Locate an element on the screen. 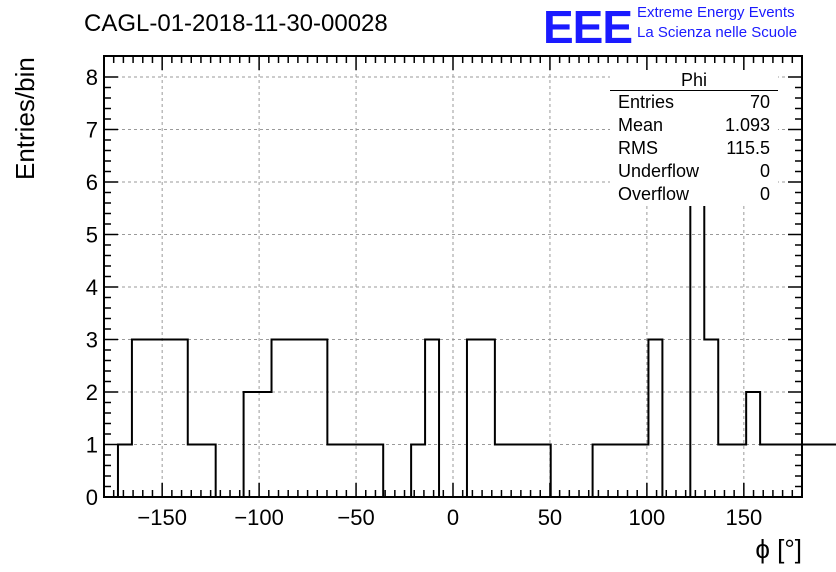  y-tick-label: 3 is located at coordinates (92, 340).